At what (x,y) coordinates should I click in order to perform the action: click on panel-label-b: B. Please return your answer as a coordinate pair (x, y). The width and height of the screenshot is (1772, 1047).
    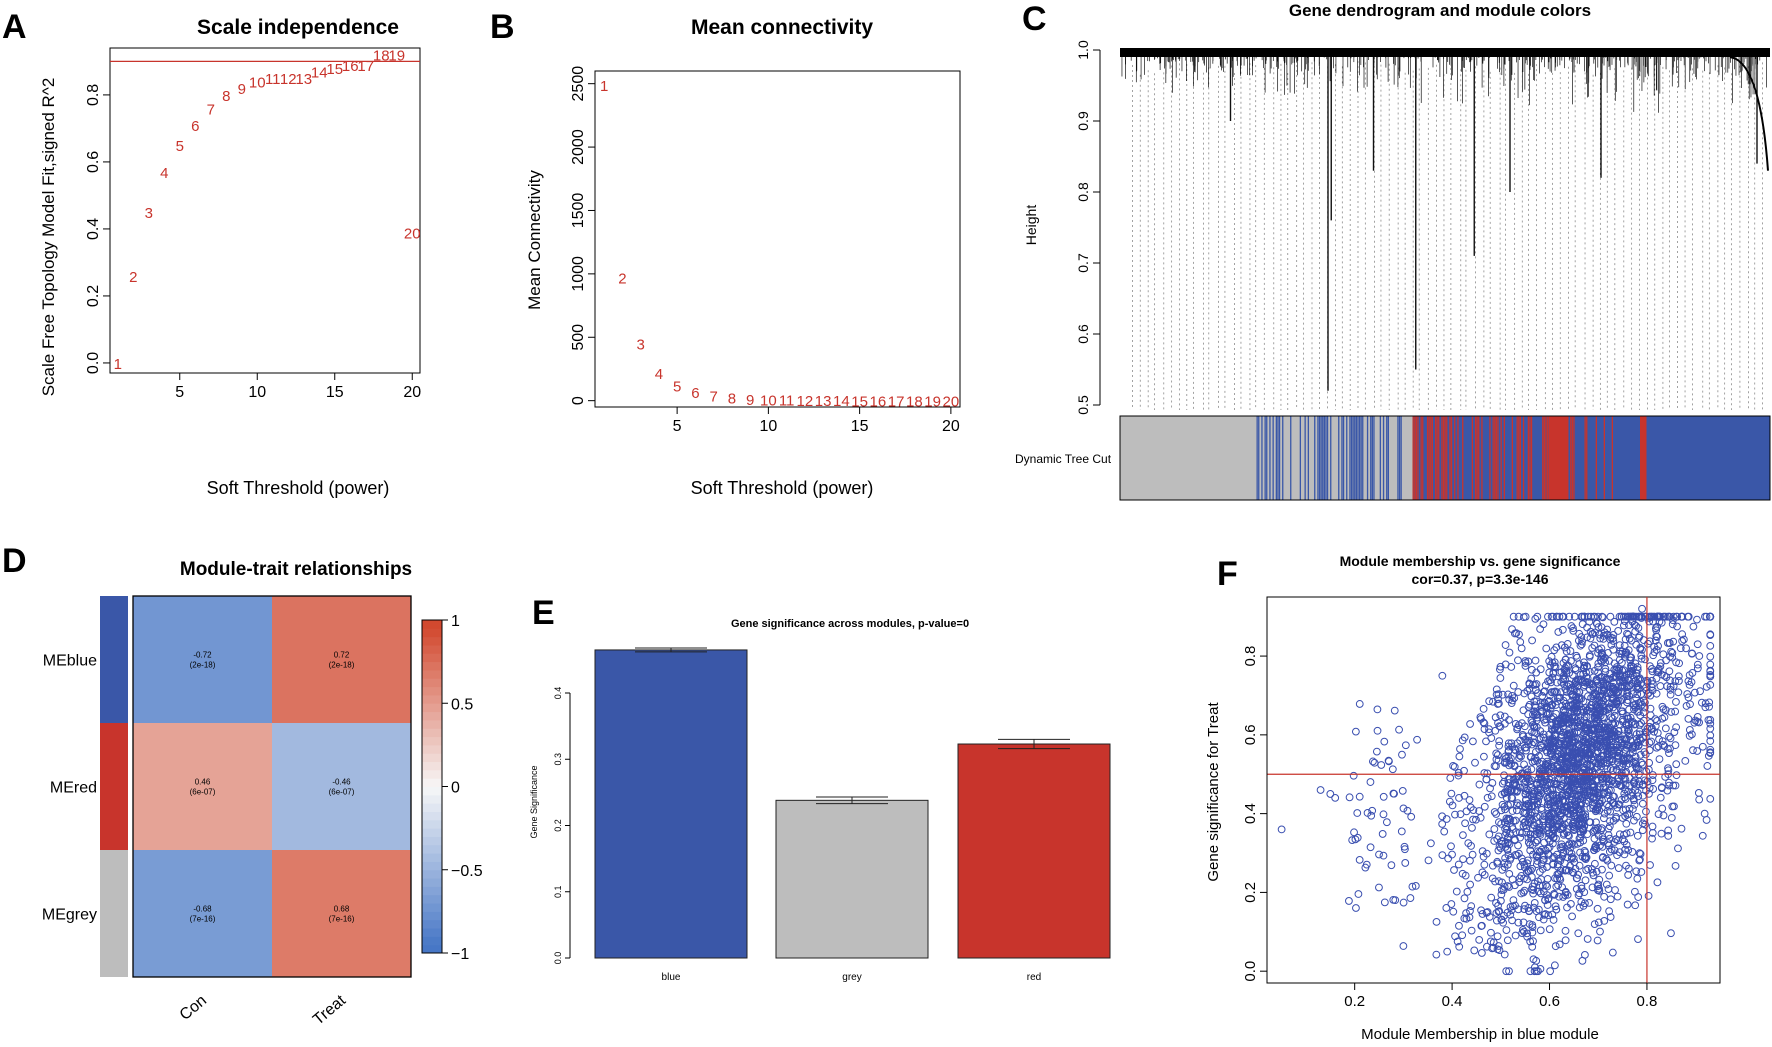
    Looking at the image, I should click on (502, 27).